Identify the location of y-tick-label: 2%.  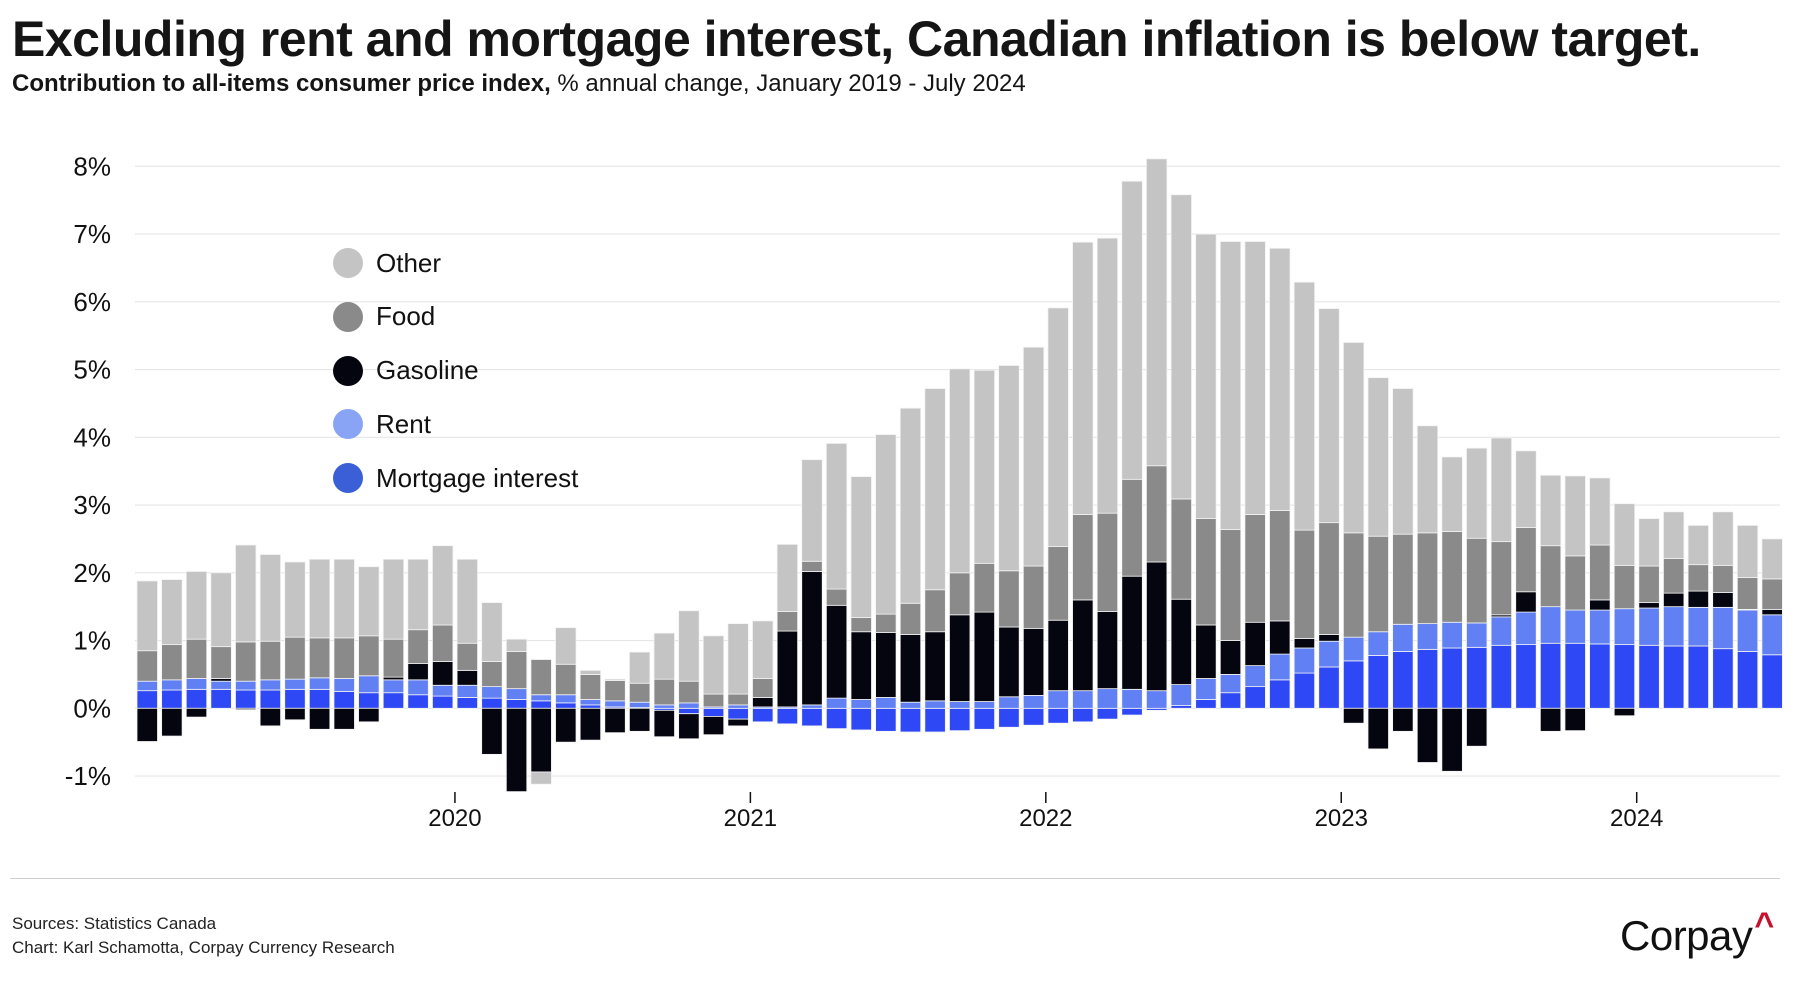
(92, 573).